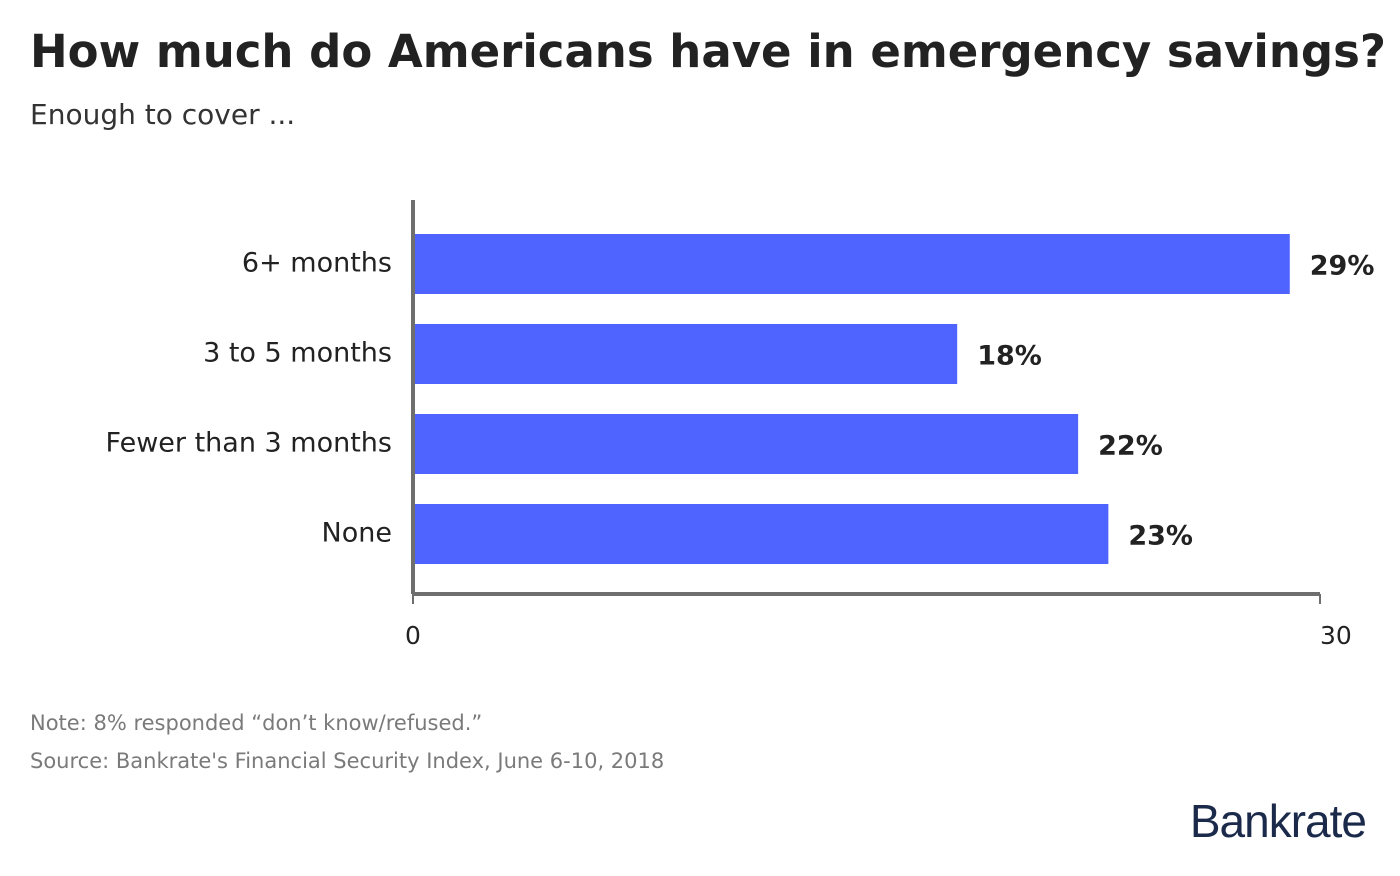 The image size is (1400, 876). What do you see at coordinates (1278, 821) in the screenshot?
I see `brand-logo: Bankrate` at bounding box center [1278, 821].